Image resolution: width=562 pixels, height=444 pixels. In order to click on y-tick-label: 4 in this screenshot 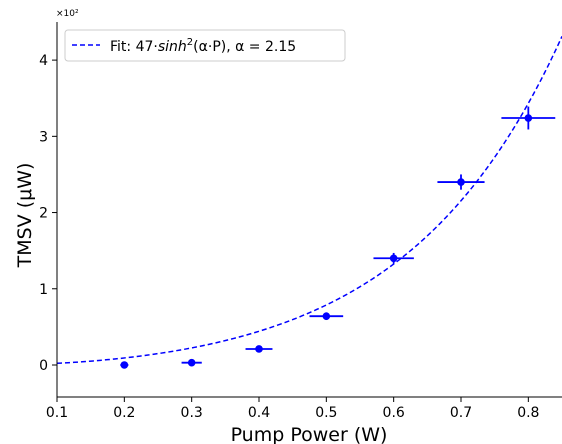, I will do `click(43, 61)`.